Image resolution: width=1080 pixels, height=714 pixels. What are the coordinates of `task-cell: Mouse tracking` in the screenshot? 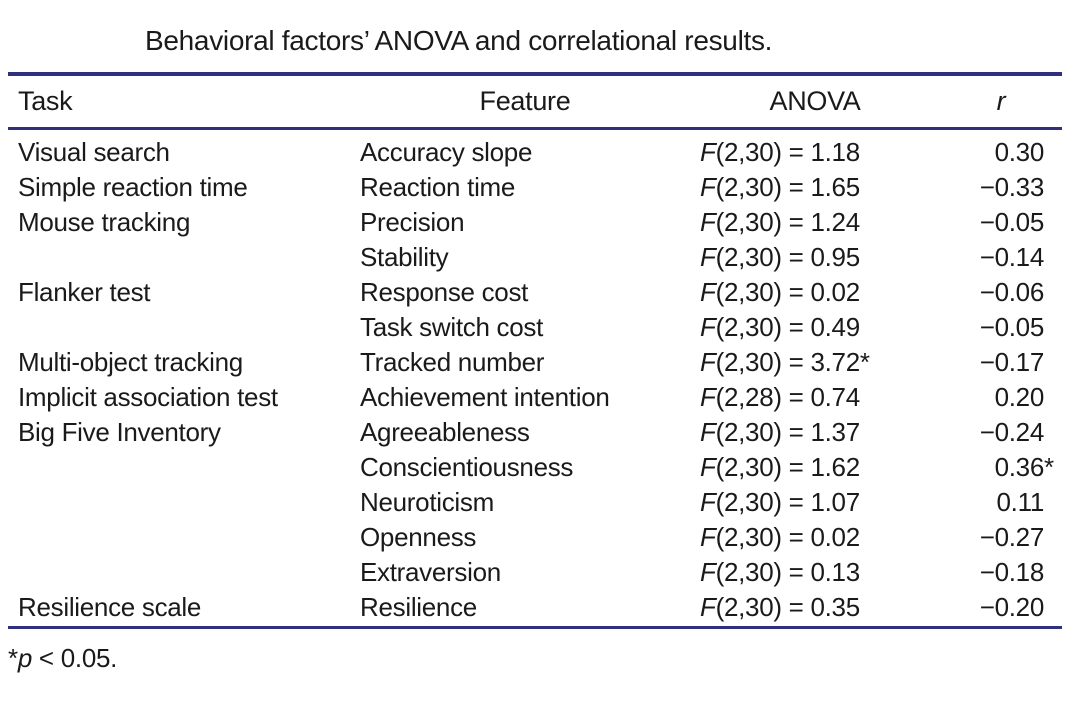 It's located at (104, 222).